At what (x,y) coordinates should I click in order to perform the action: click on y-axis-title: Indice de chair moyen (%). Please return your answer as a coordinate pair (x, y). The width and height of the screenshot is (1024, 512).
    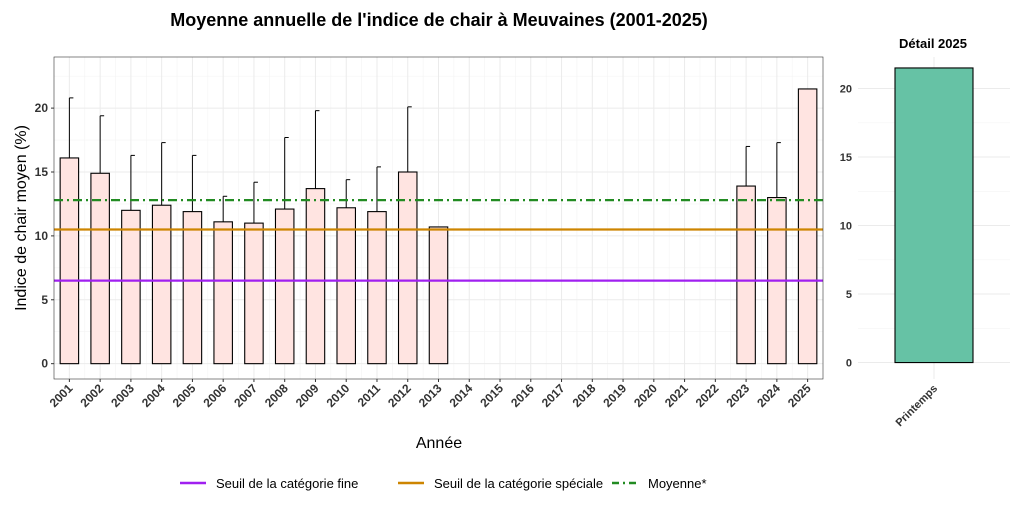
    Looking at the image, I should click on (21, 218).